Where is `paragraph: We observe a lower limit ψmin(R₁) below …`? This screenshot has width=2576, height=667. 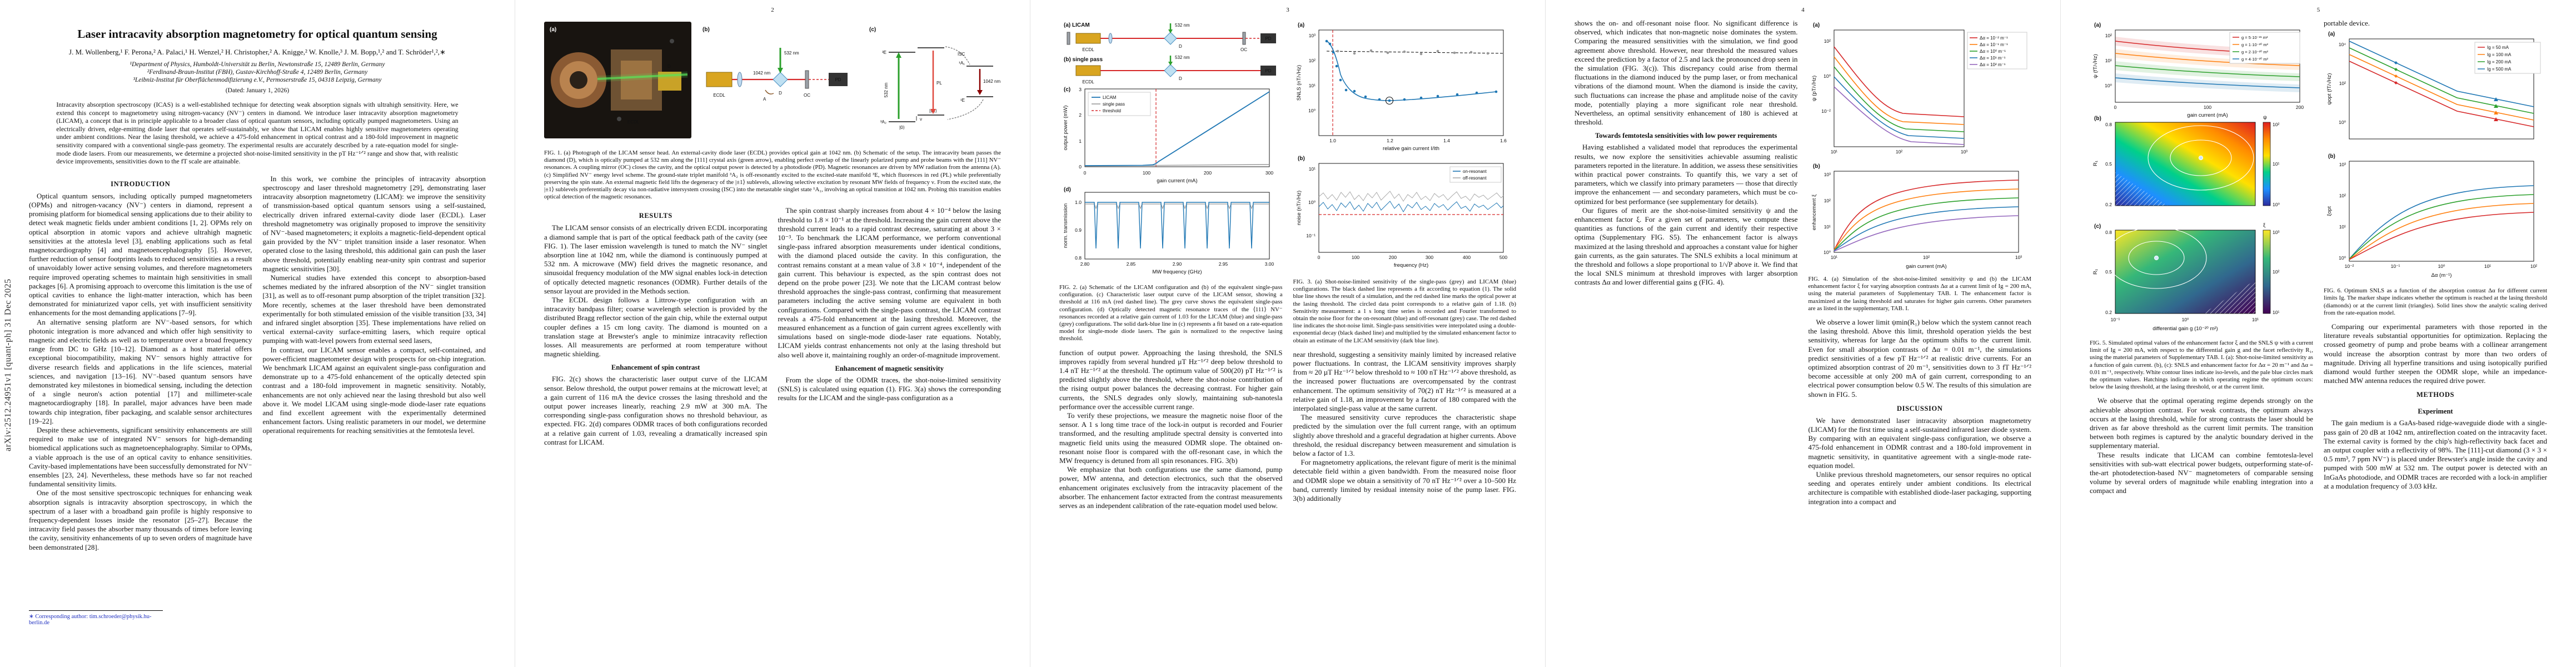 paragraph: We observe a lower limit ψmin(R₁) below … is located at coordinates (1920, 358).